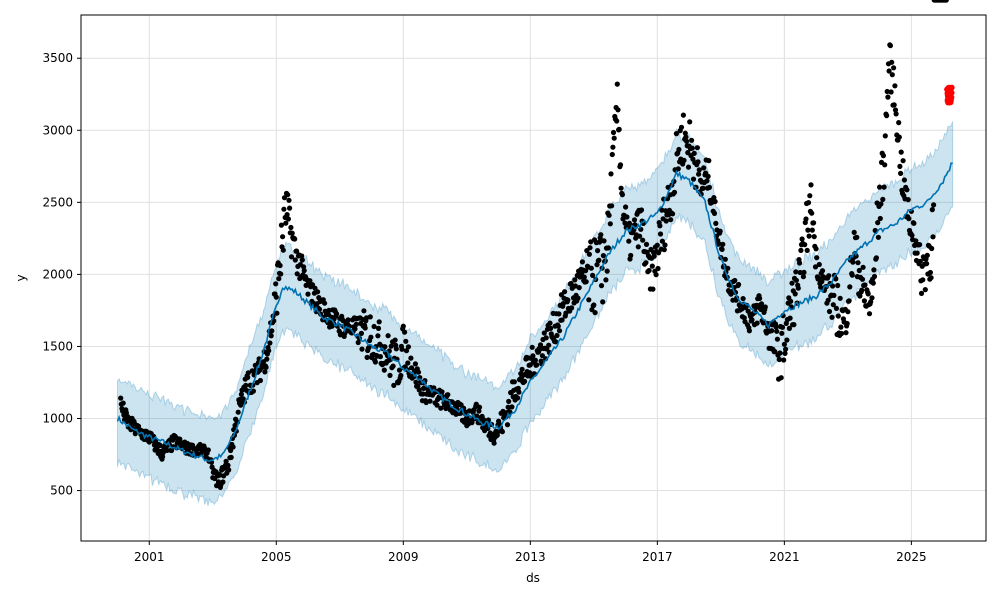 Image resolution: width=1000 pixels, height=600 pixels. What do you see at coordinates (57, 202) in the screenshot?
I see `y-tick-label: 2500` at bounding box center [57, 202].